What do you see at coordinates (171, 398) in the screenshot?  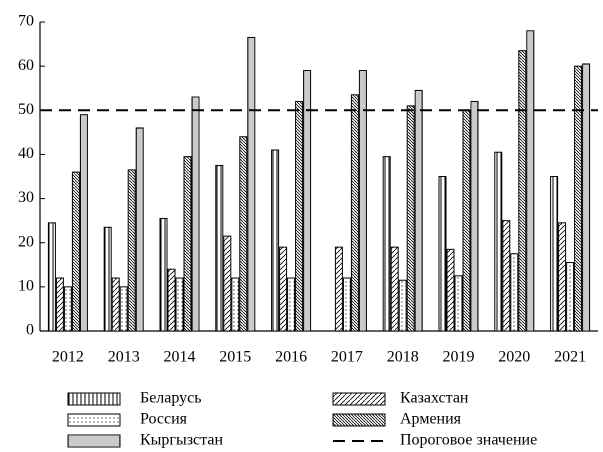 I see `legend-label: Беларусь` at bounding box center [171, 398].